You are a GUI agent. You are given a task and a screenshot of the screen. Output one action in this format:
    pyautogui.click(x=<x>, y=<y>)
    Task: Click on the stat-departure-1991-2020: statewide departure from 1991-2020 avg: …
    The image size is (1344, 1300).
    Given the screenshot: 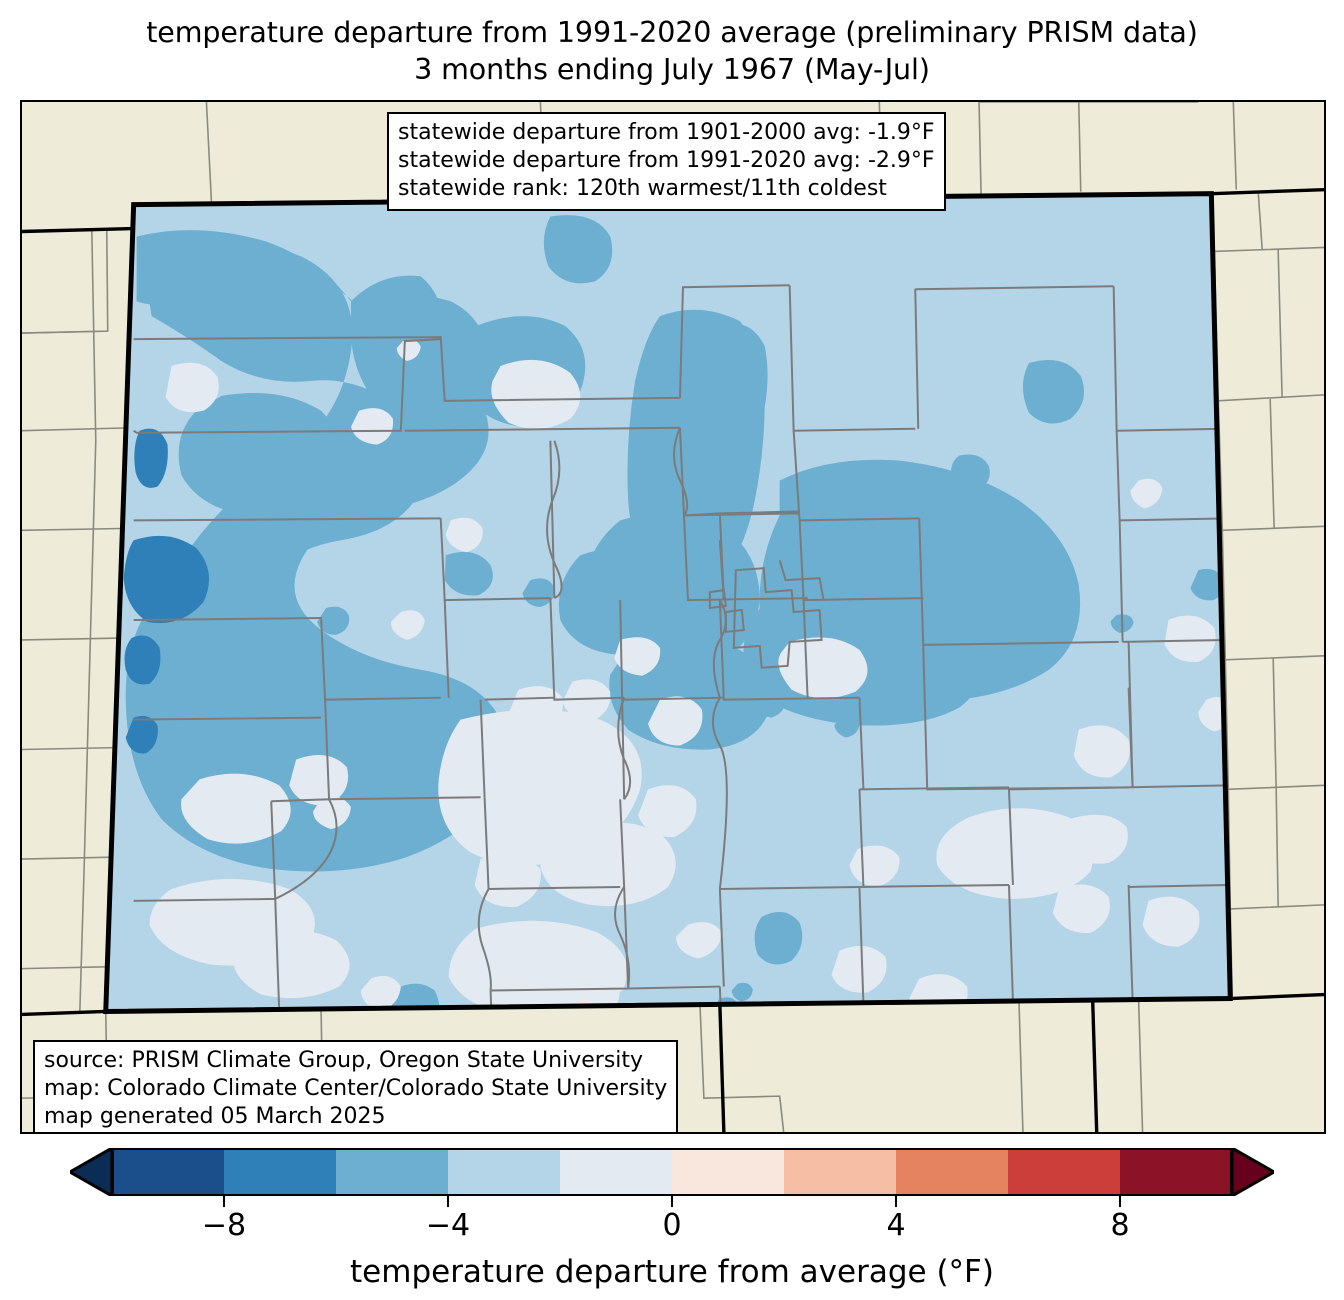 What is the action you would take?
    pyautogui.click(x=666, y=160)
    